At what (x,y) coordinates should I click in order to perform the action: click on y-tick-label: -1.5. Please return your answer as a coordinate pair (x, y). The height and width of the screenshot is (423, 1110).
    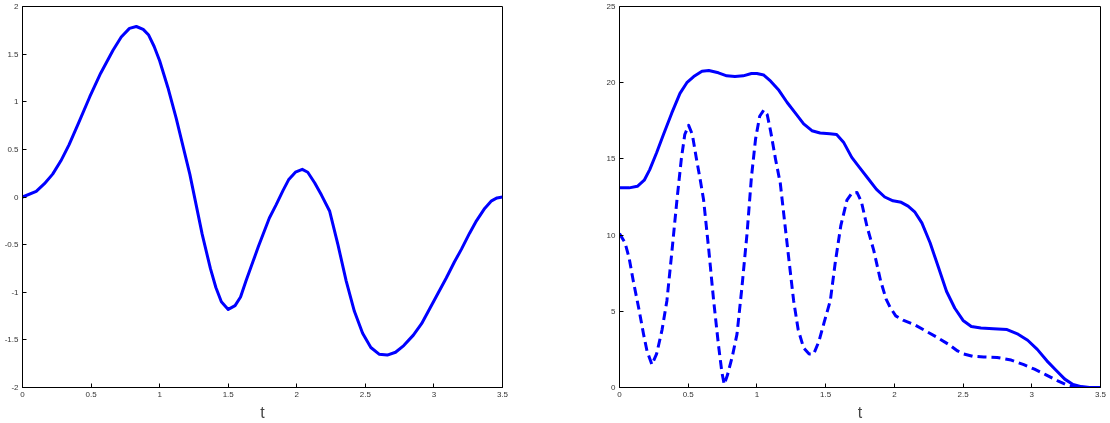
    Looking at the image, I should click on (12, 340).